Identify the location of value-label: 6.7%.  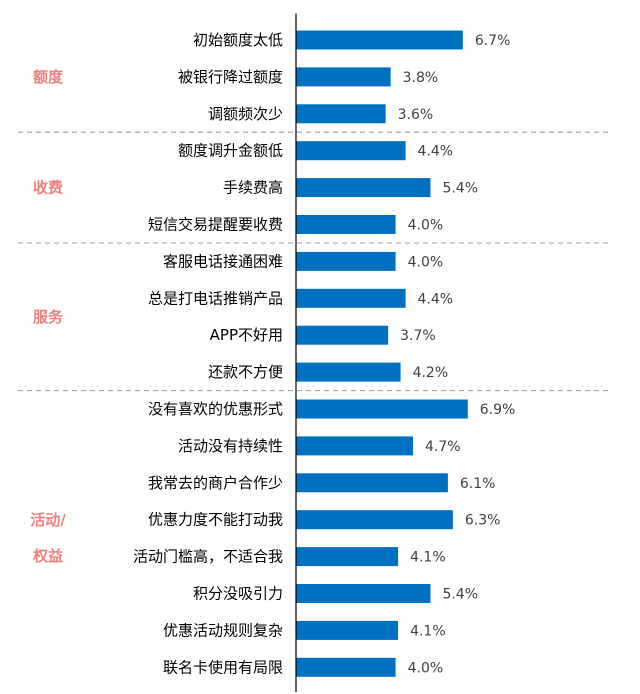
(493, 41).